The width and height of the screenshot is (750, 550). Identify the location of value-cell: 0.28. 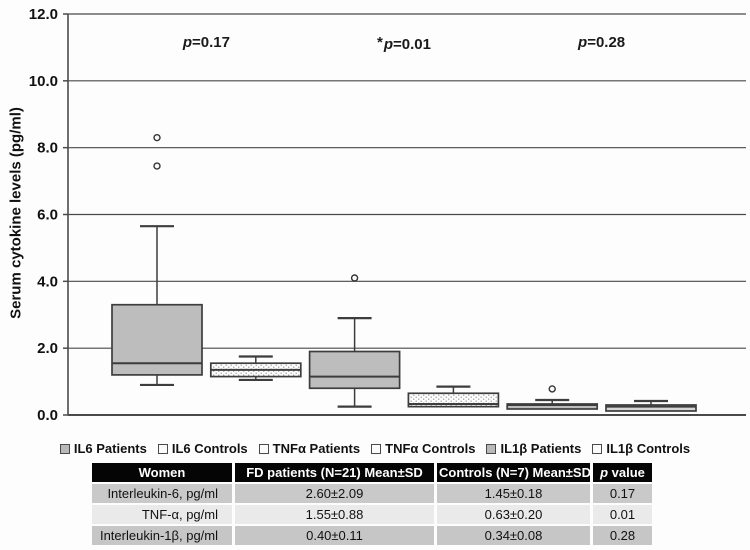
(621, 534).